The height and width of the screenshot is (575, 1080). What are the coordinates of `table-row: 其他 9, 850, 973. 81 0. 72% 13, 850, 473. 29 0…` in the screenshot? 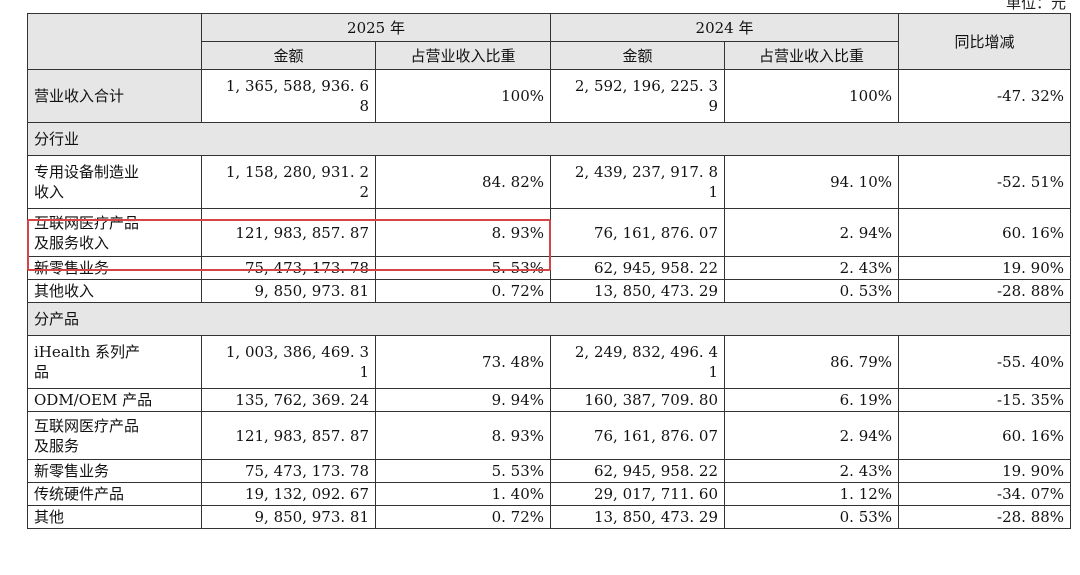 It's located at (549, 517).